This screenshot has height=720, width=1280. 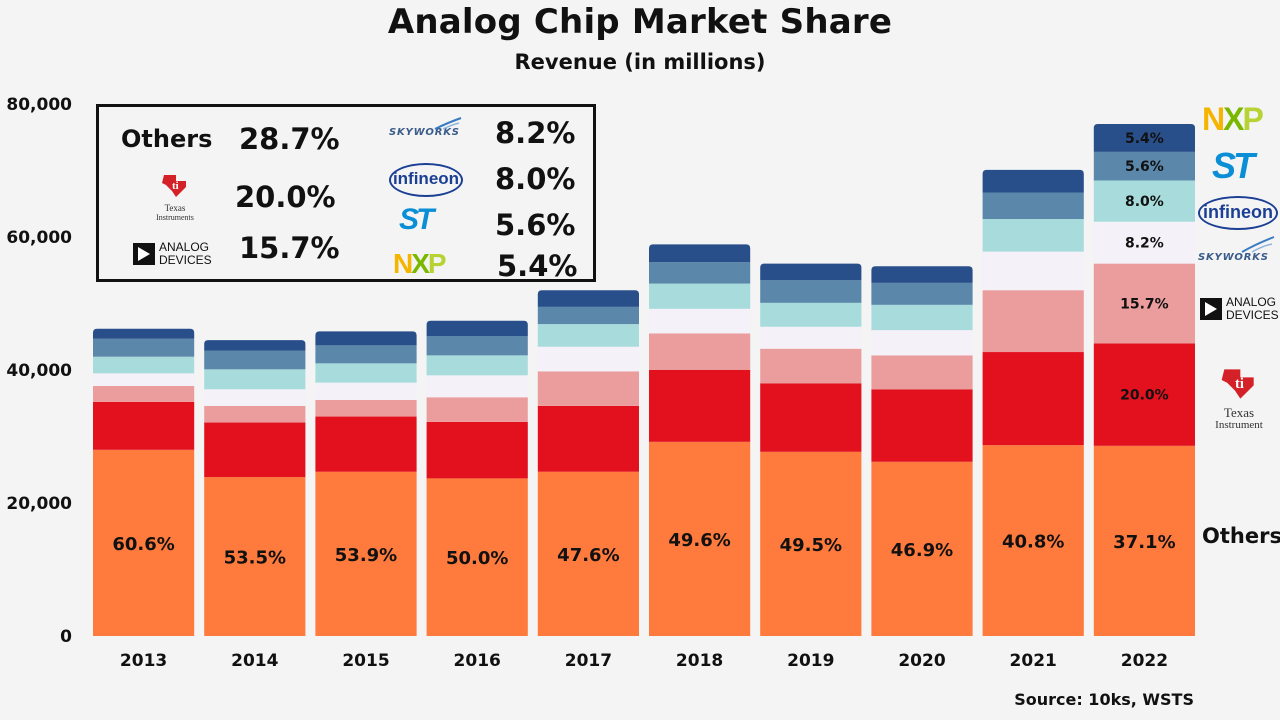 I want to click on skyworks-swoosh-icon, so click(x=448, y=123).